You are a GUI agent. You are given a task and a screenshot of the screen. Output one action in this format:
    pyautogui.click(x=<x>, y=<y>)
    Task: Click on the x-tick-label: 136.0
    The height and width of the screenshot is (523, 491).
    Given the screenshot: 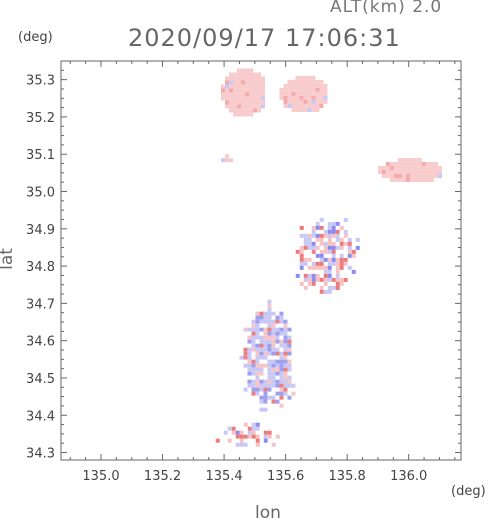 What is the action you would take?
    pyautogui.click(x=408, y=476)
    